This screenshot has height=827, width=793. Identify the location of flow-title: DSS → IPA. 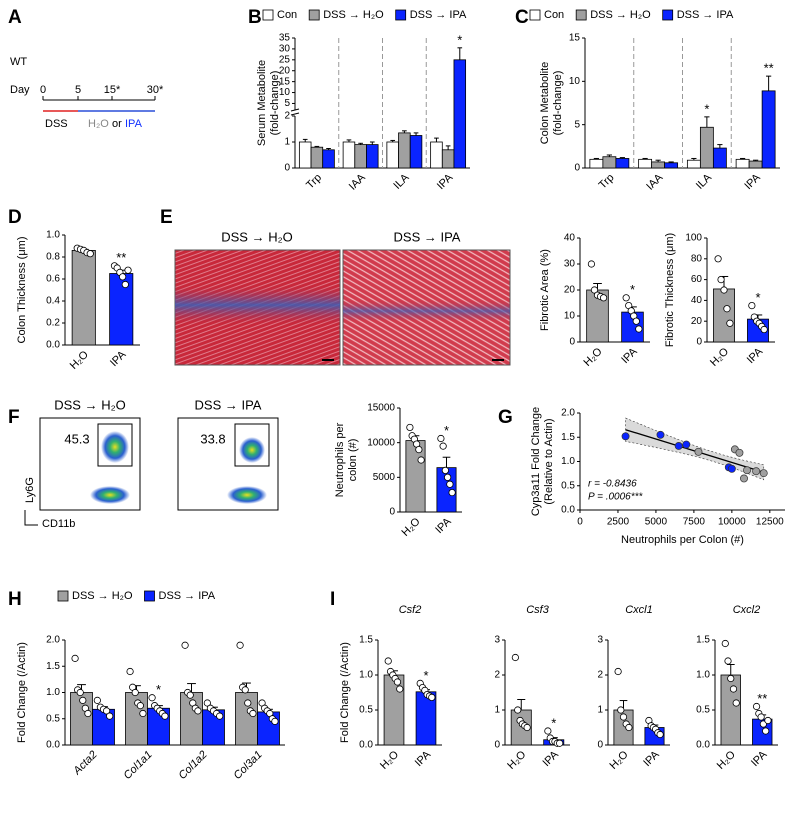
(228, 404).